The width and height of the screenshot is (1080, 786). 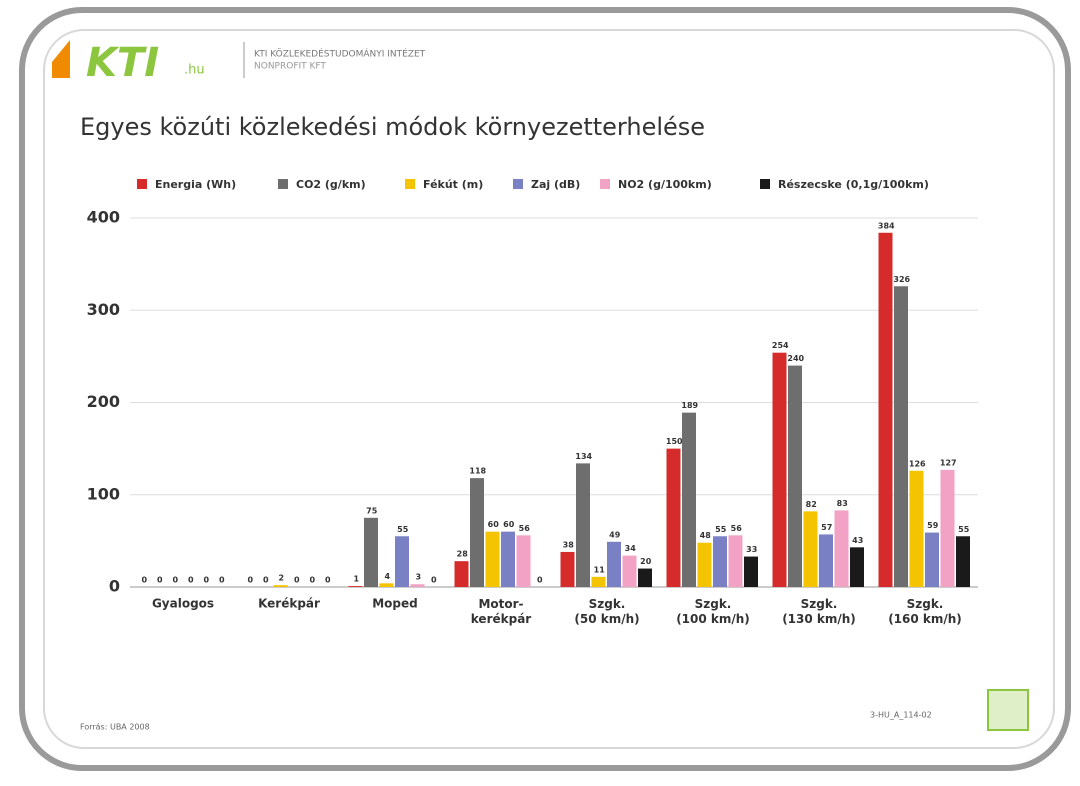 What do you see at coordinates (819, 611) in the screenshot?
I see `x-tick-label: Szgk. (130 km/h)` at bounding box center [819, 611].